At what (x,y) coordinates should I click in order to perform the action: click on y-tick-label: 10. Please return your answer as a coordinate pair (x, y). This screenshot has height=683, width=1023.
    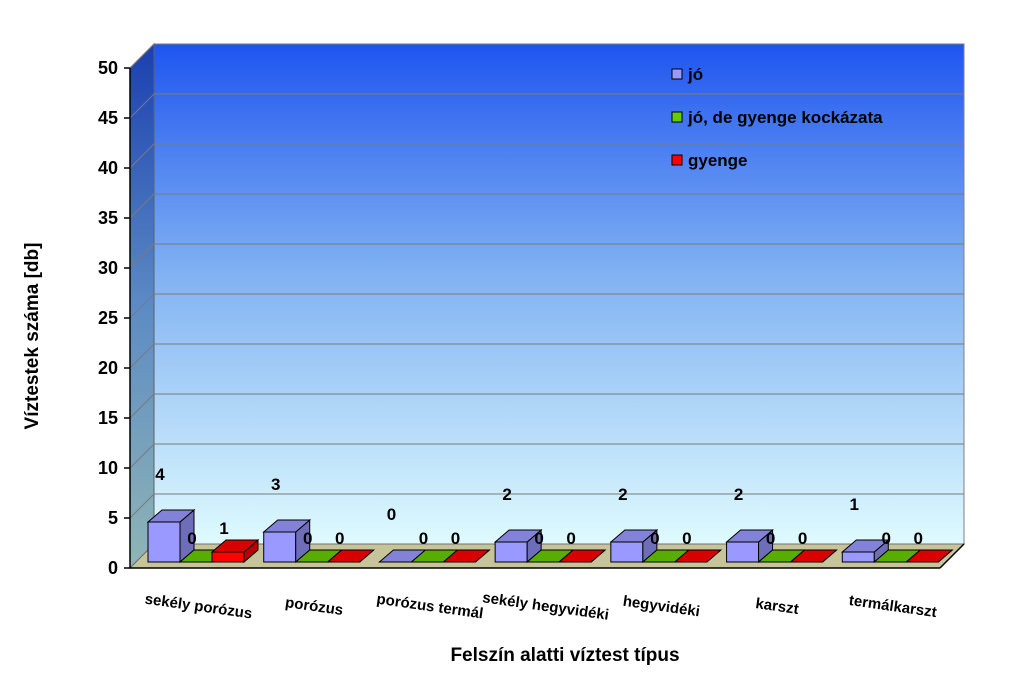
    Looking at the image, I should click on (108, 468).